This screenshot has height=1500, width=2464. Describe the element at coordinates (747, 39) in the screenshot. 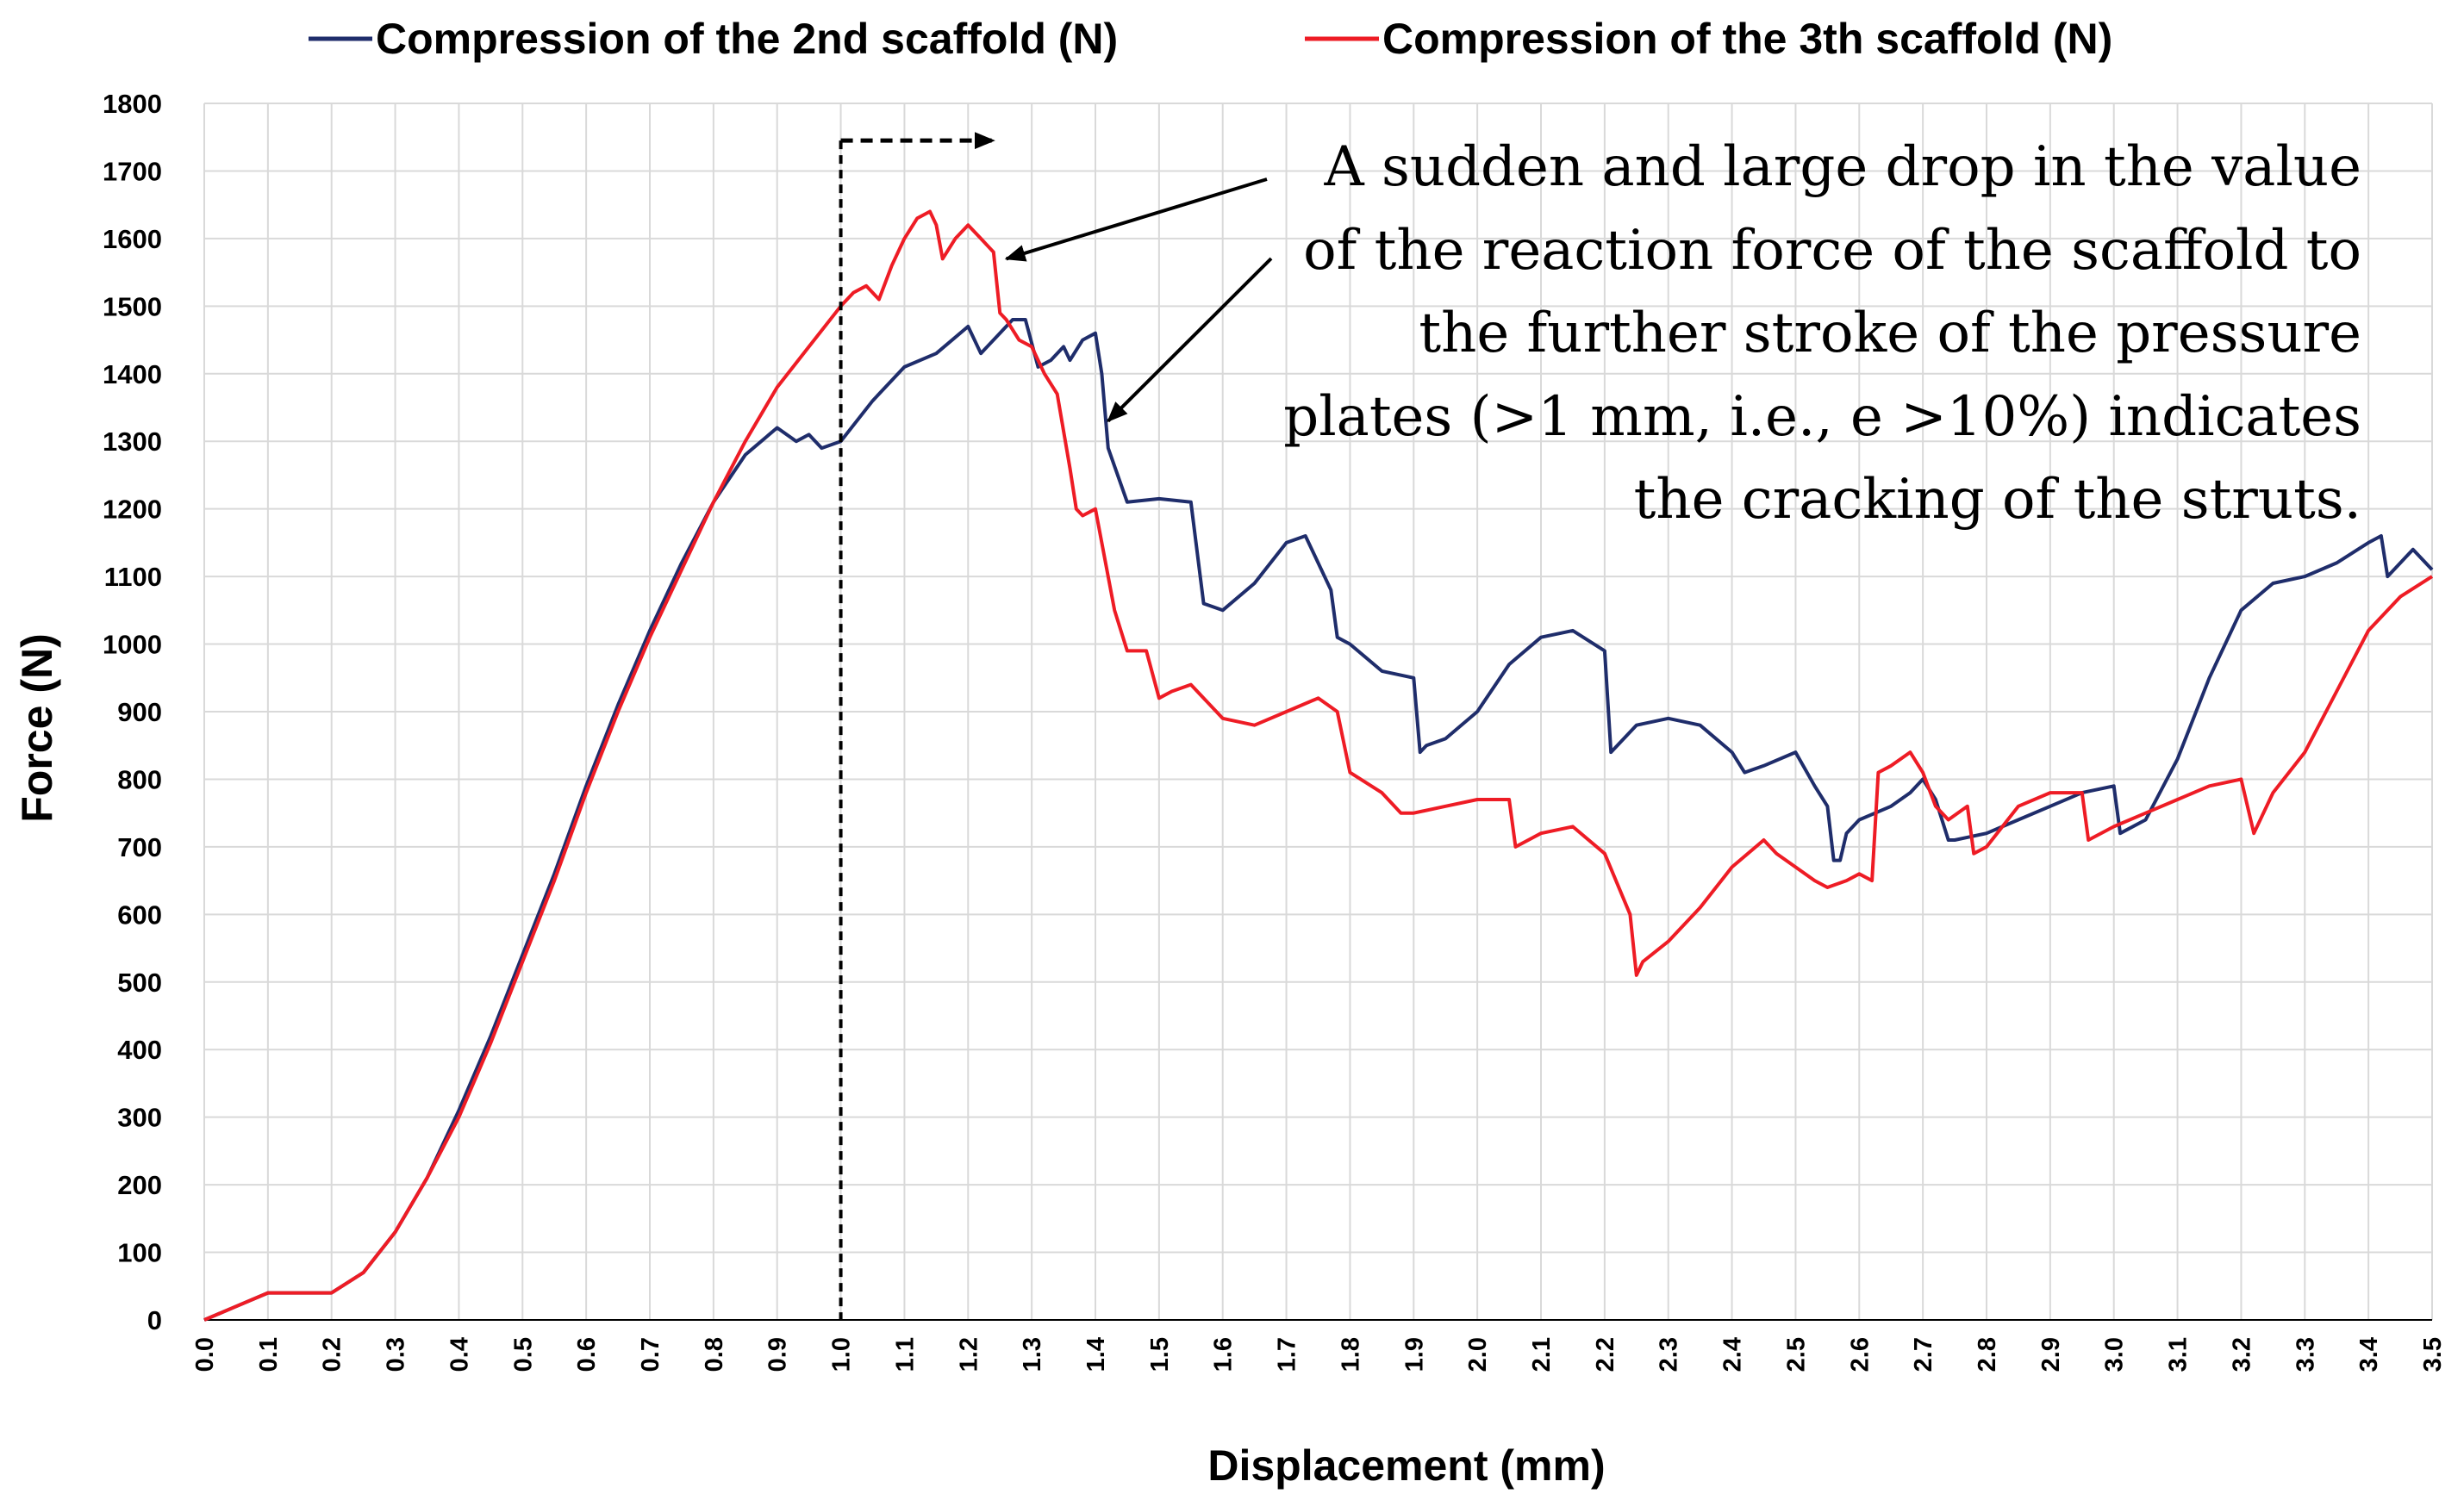

I see `legend-label-series1: Compression of the 2nd scaffold (N)` at that location.